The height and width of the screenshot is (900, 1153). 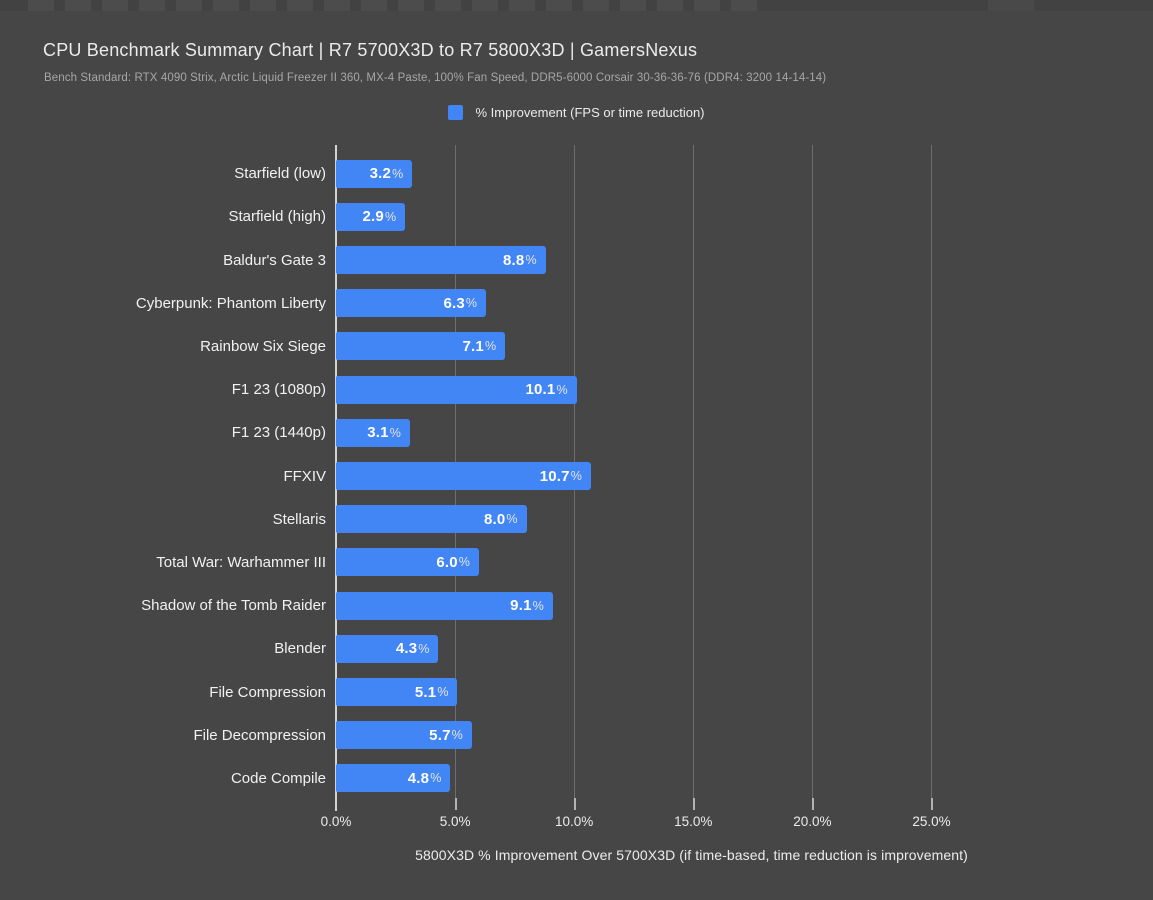 I want to click on chart-row: F1 23 (1080p) 10.1%, so click(x=495, y=389).